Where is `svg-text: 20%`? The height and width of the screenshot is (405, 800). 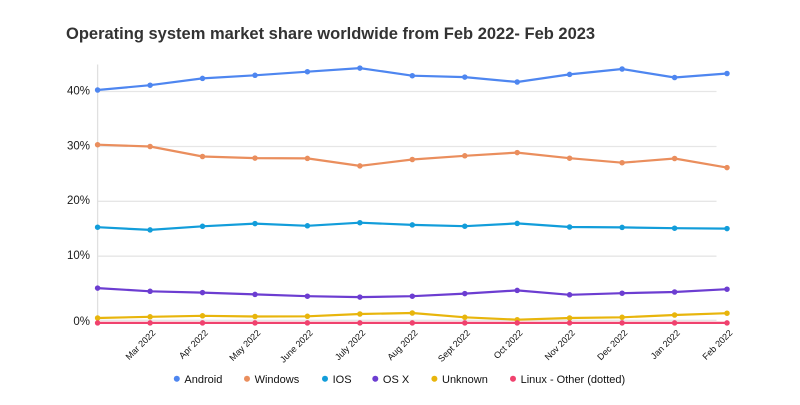
svg-text: 20% is located at coordinates (78, 201).